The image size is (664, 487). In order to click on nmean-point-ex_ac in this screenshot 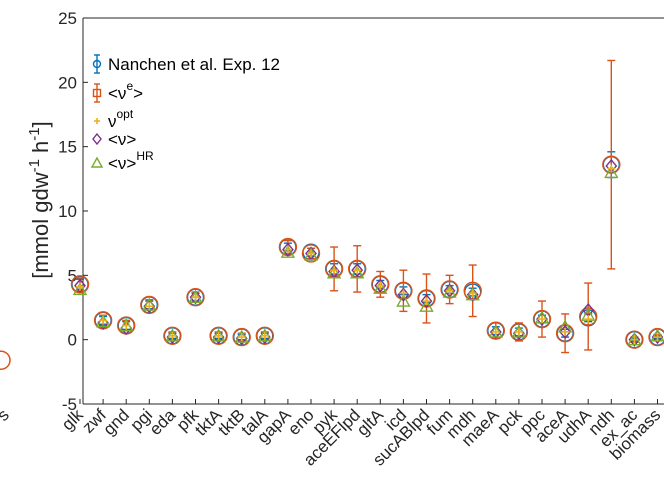, I will do `click(634, 339)`.